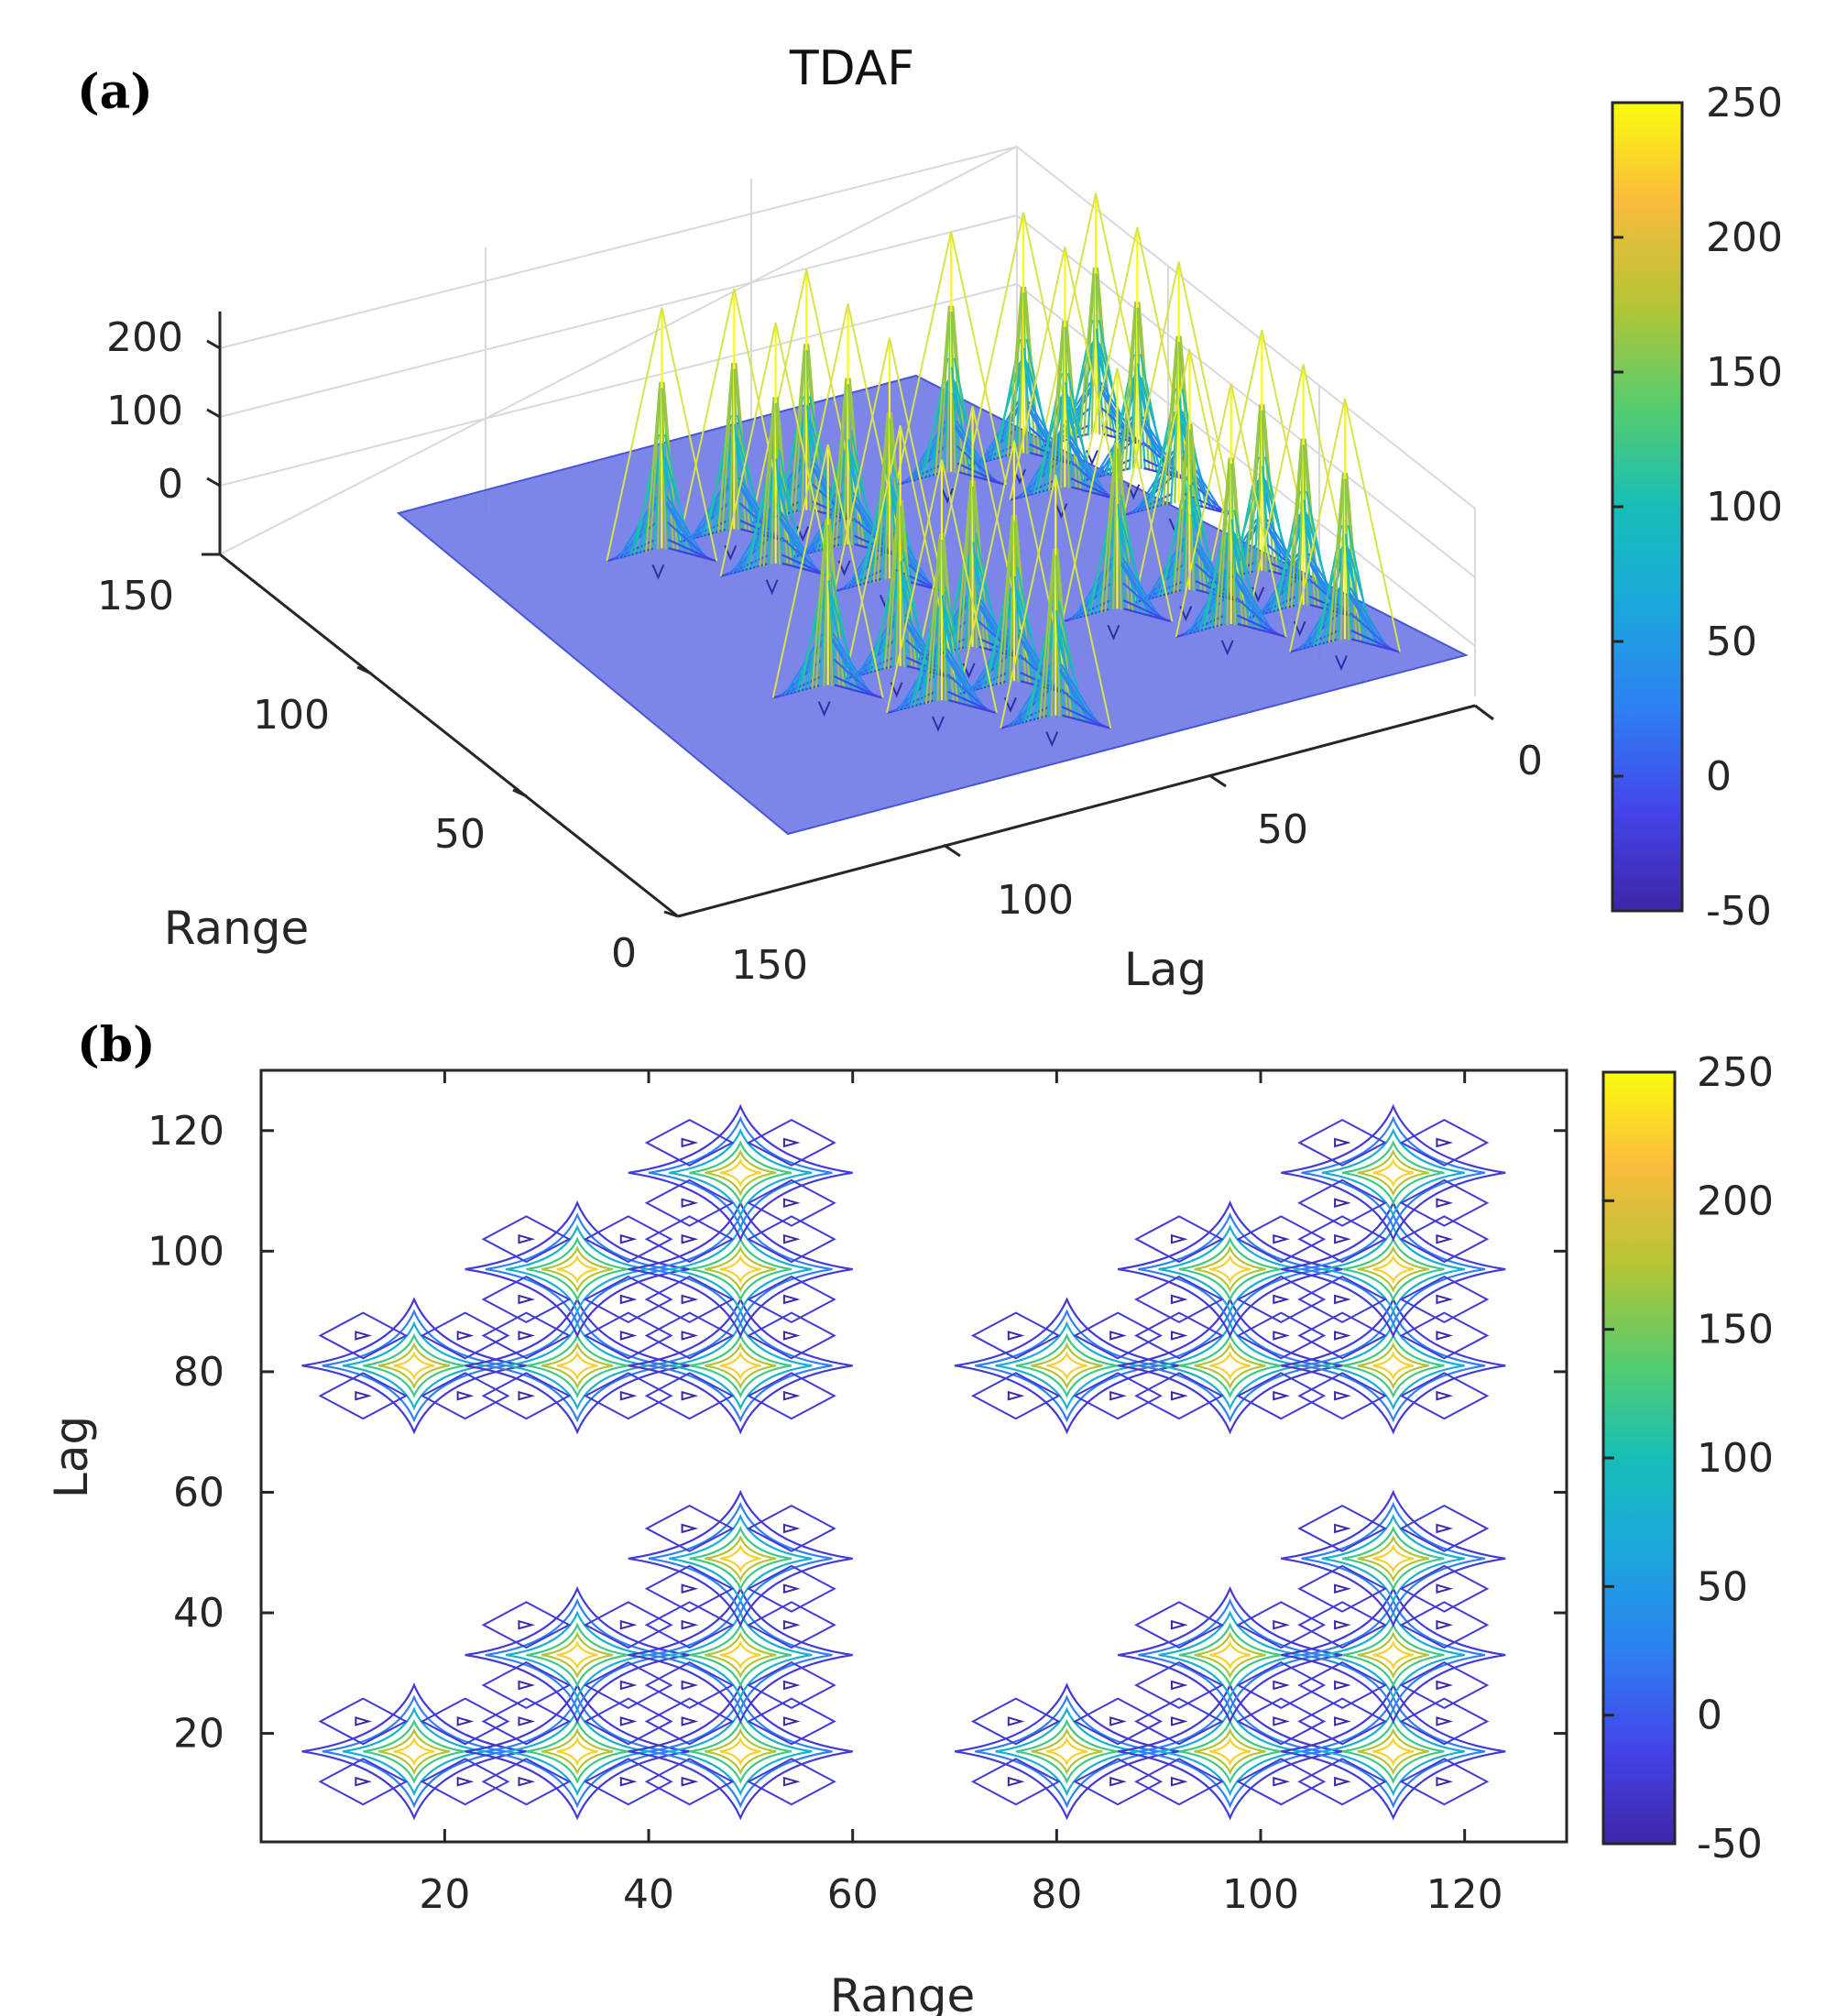  I want to click on lag-axis-line, so click(1076, 811).